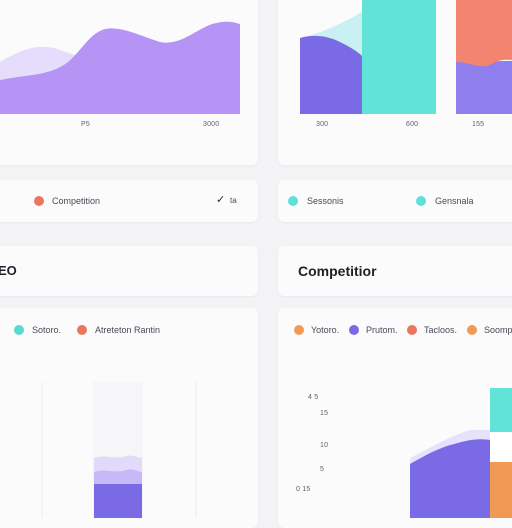 This screenshot has width=512, height=528. Describe the element at coordinates (8, 270) in the screenshot. I see `section-title: EO` at that location.